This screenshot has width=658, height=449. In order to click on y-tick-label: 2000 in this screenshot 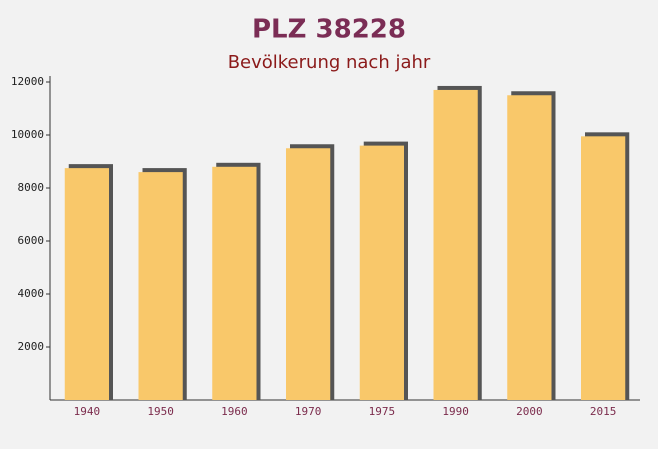, I will do `click(31, 346)`.